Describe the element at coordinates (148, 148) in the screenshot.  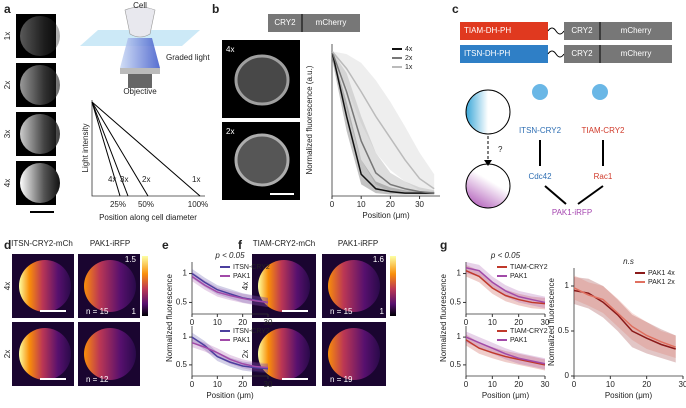
I see `intensity-plot` at that location.